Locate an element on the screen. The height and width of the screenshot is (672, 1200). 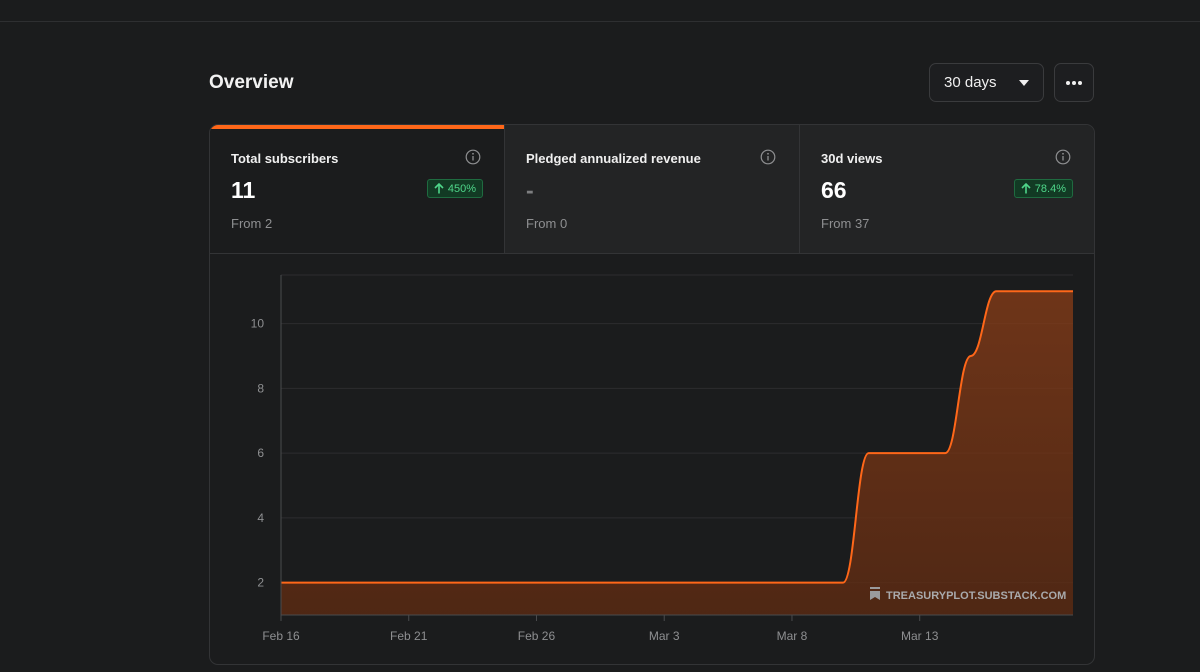
stat-pledged-revenue: Pledged annualized revenue - From 0 is located at coordinates (652, 189).